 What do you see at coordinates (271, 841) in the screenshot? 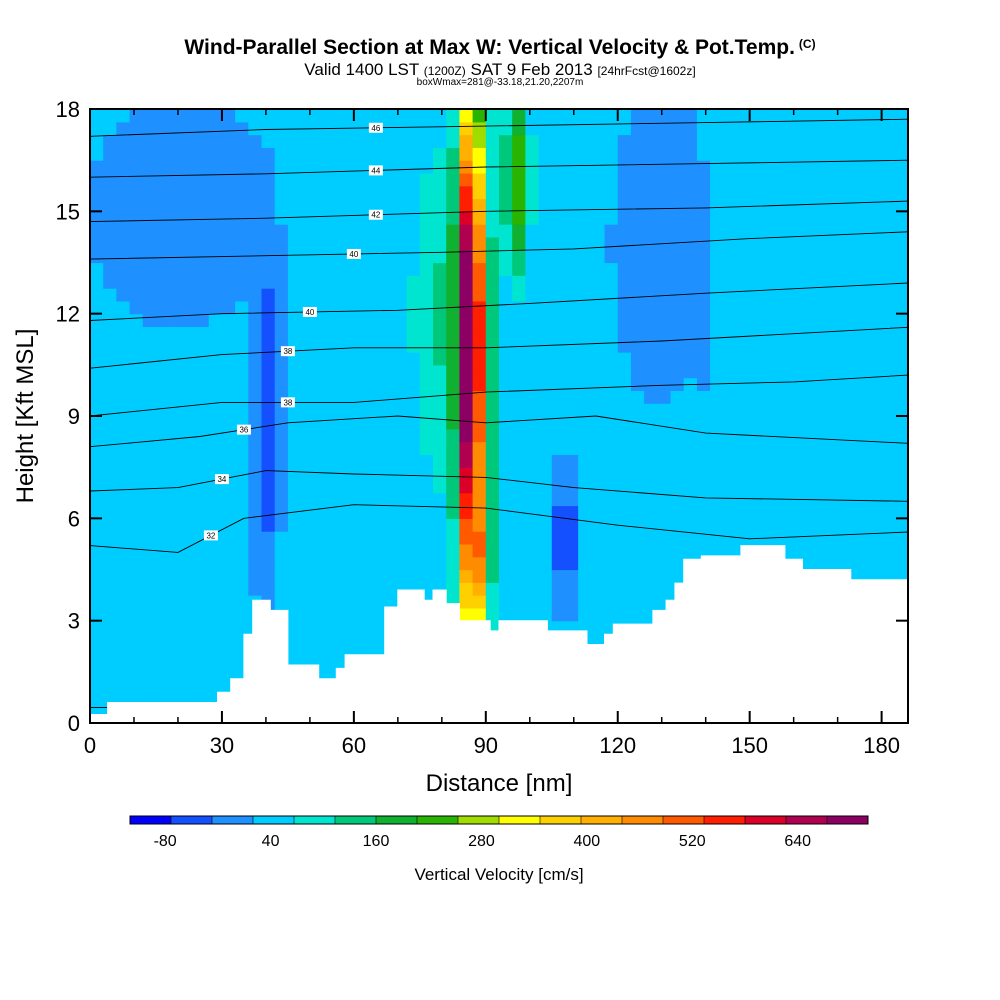
I see `colorbar-label: 40` at bounding box center [271, 841].